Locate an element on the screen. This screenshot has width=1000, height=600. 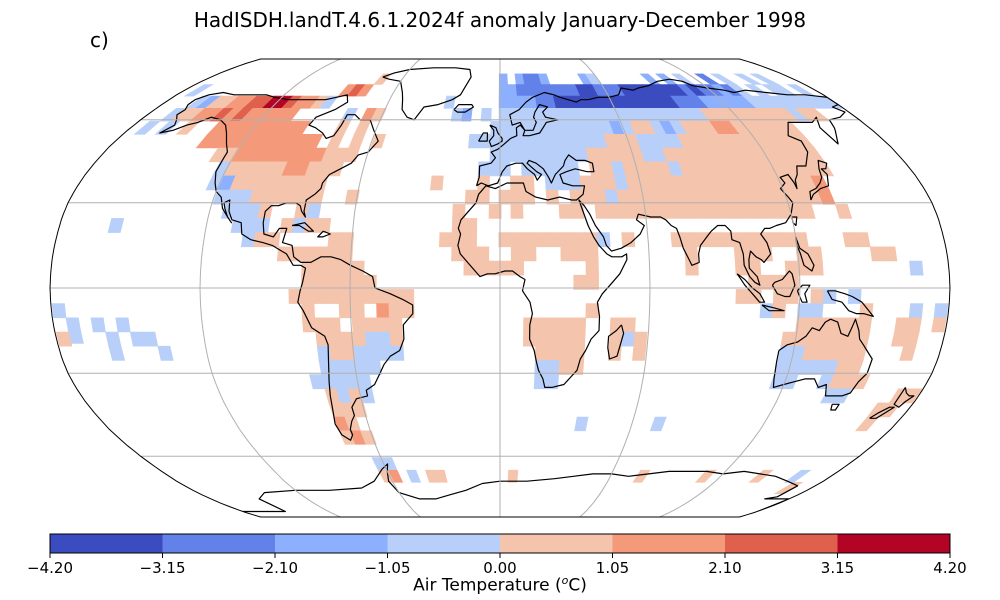
colorbar-tick-label: 2.10 is located at coordinates (724, 568).